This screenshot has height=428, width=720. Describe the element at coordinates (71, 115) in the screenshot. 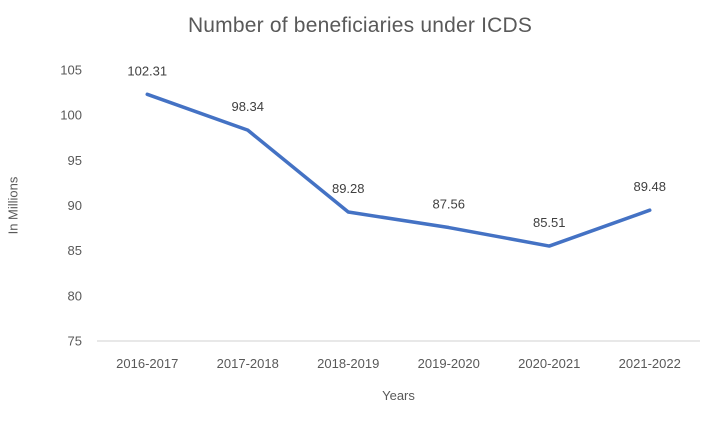

I see `y-tick-label: 100` at that location.